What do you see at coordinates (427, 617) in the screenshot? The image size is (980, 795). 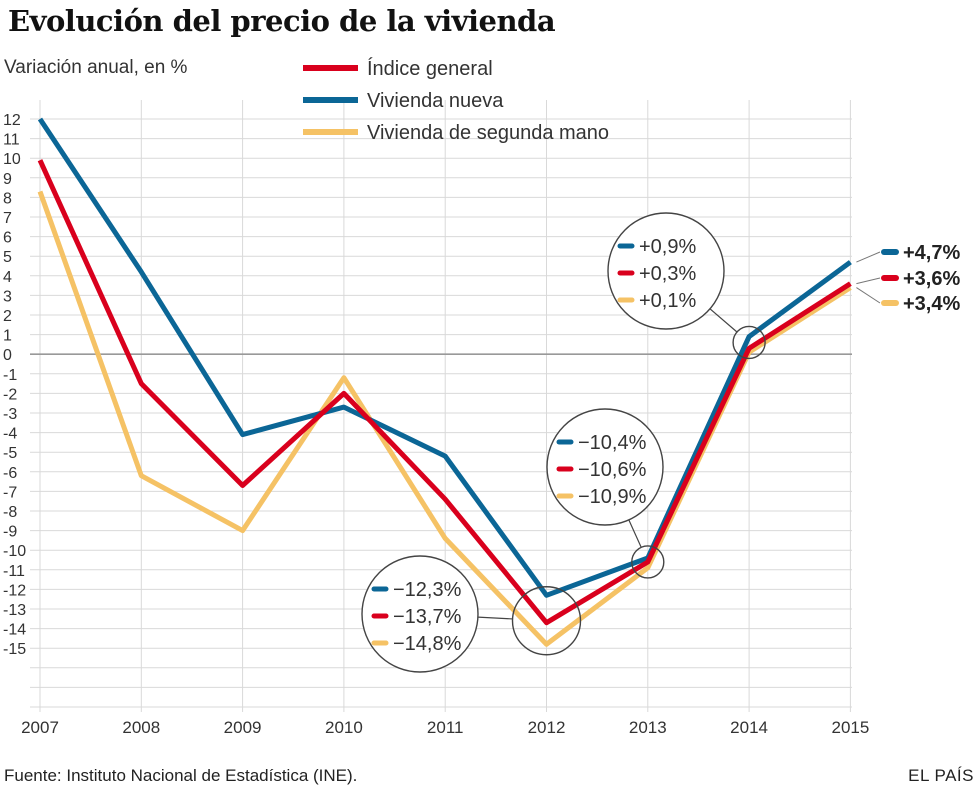 I see `callout-value-label: −13,7%` at bounding box center [427, 617].